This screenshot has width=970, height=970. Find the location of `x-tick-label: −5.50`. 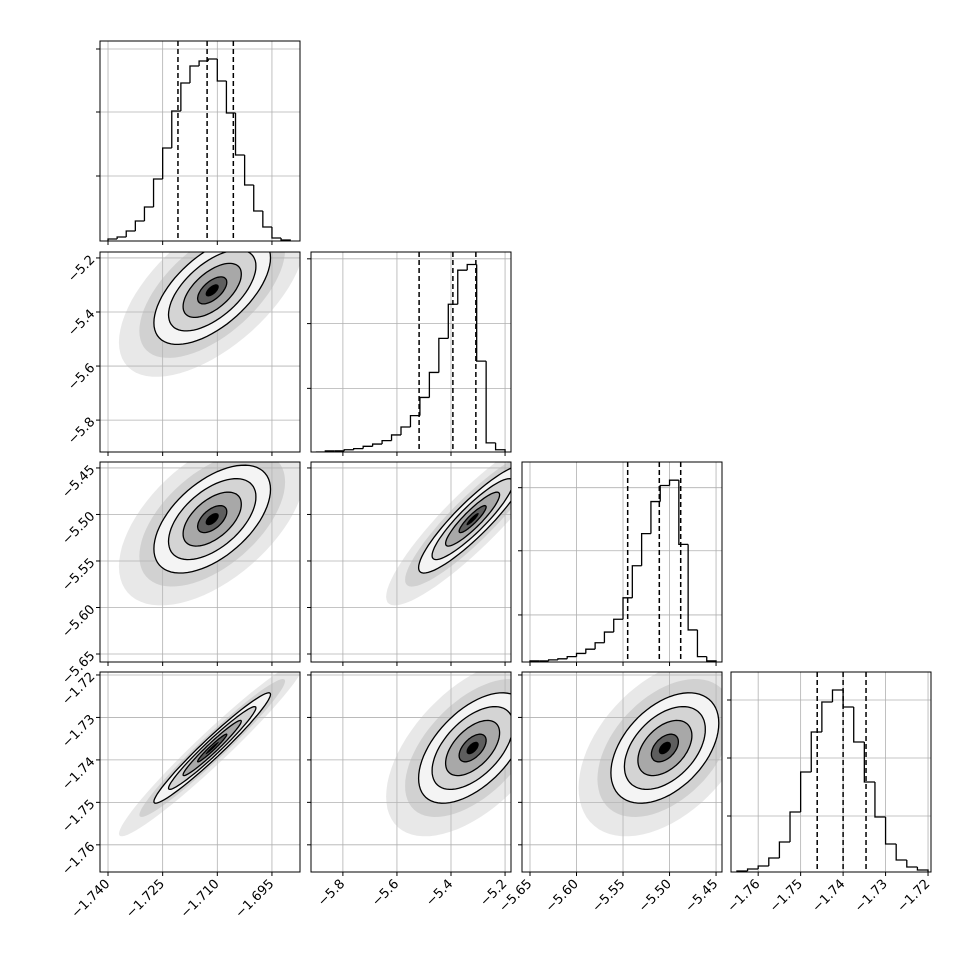

x-tick-label: −5.50 is located at coordinates (655, 896).